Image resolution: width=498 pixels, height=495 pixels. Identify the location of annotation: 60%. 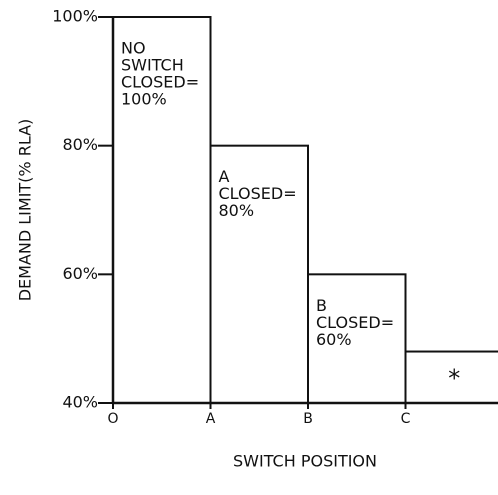
(334, 339).